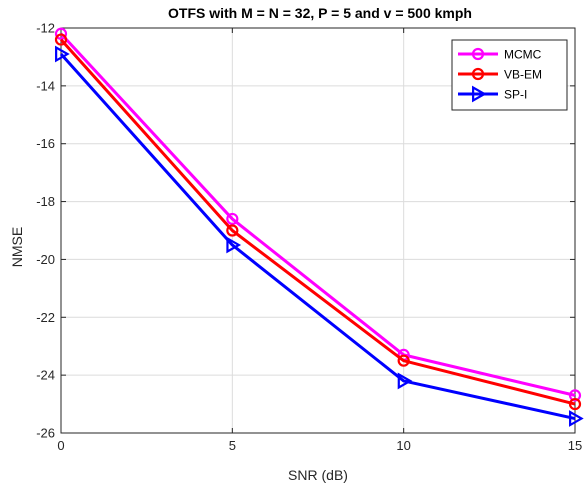 The image size is (585, 487). I want to click on legend-marker-mcmc, so click(478, 54).